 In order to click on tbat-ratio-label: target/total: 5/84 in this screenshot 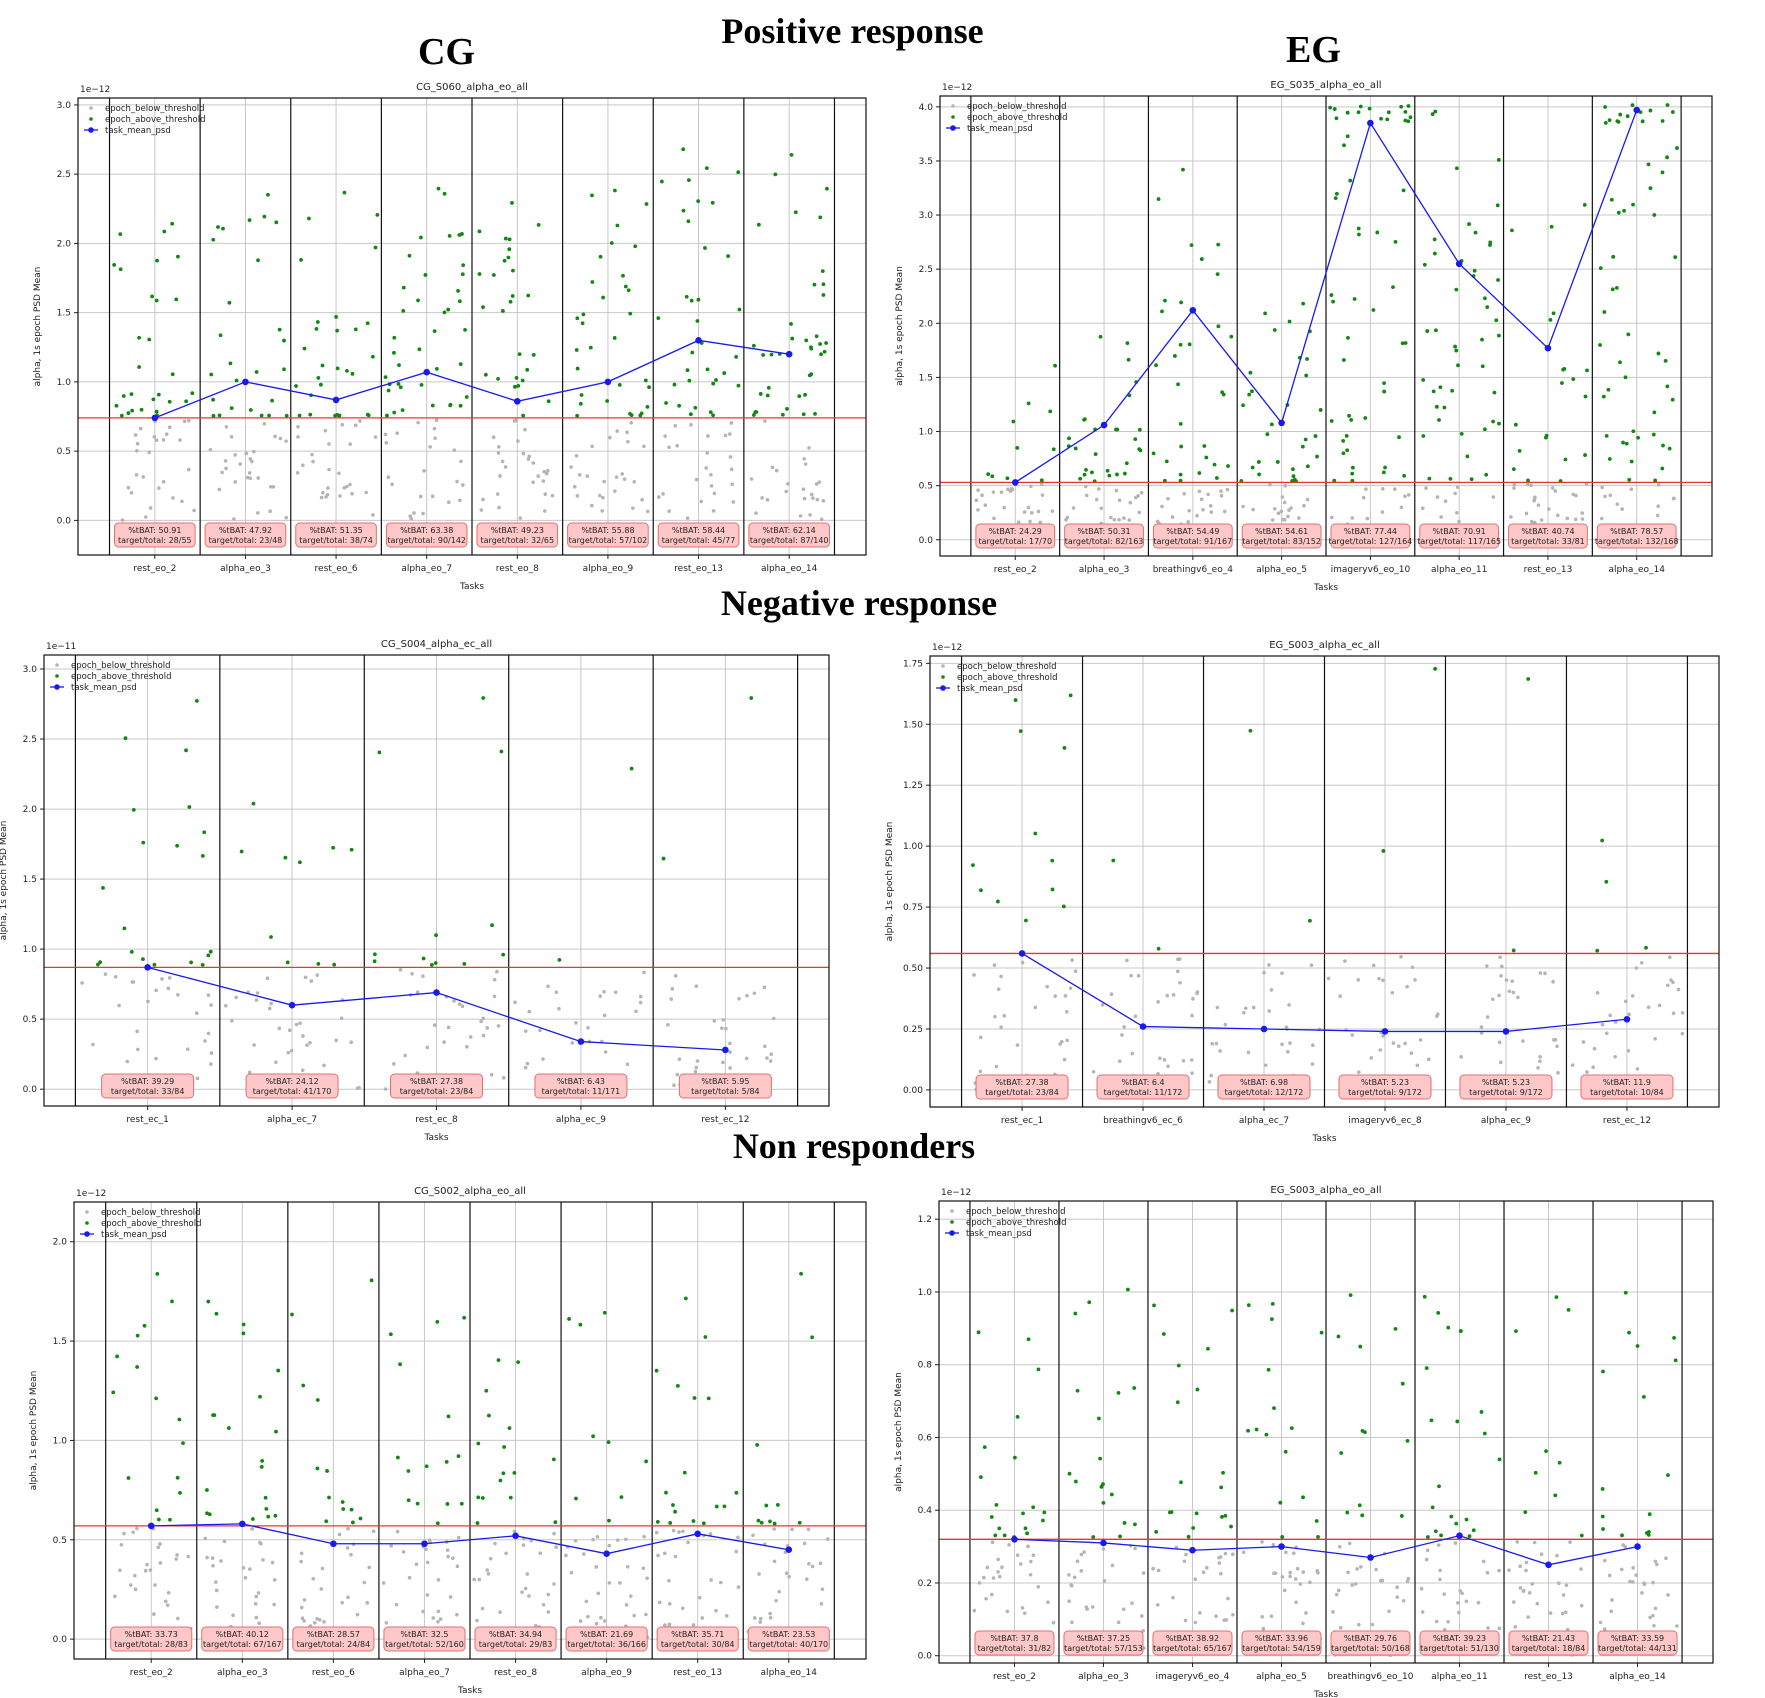, I will do `click(725, 1091)`.